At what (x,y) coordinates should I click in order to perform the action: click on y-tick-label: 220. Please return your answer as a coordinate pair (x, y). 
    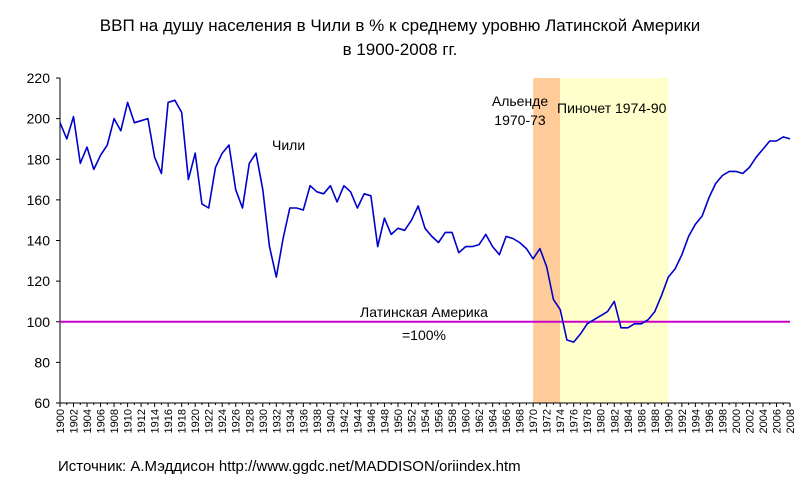
    Looking at the image, I should click on (39, 78).